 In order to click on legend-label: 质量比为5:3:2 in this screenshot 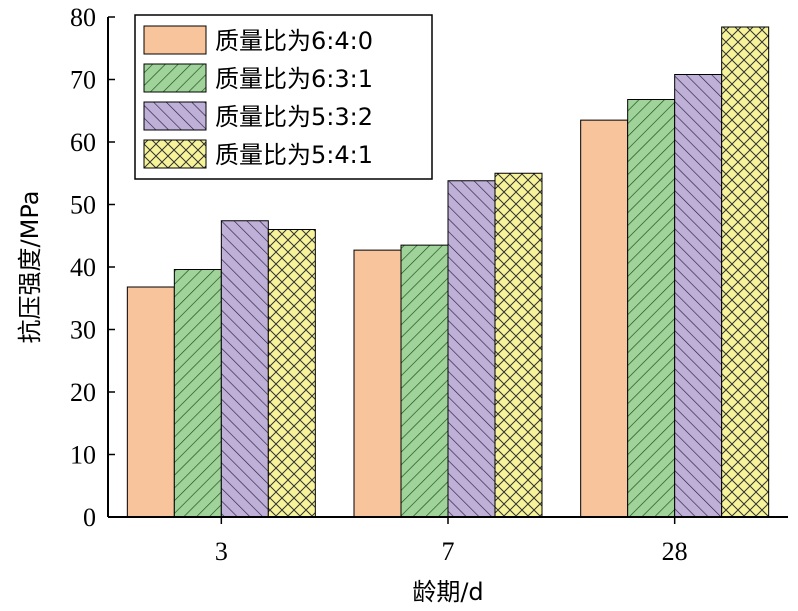, I will do `click(294, 117)`.